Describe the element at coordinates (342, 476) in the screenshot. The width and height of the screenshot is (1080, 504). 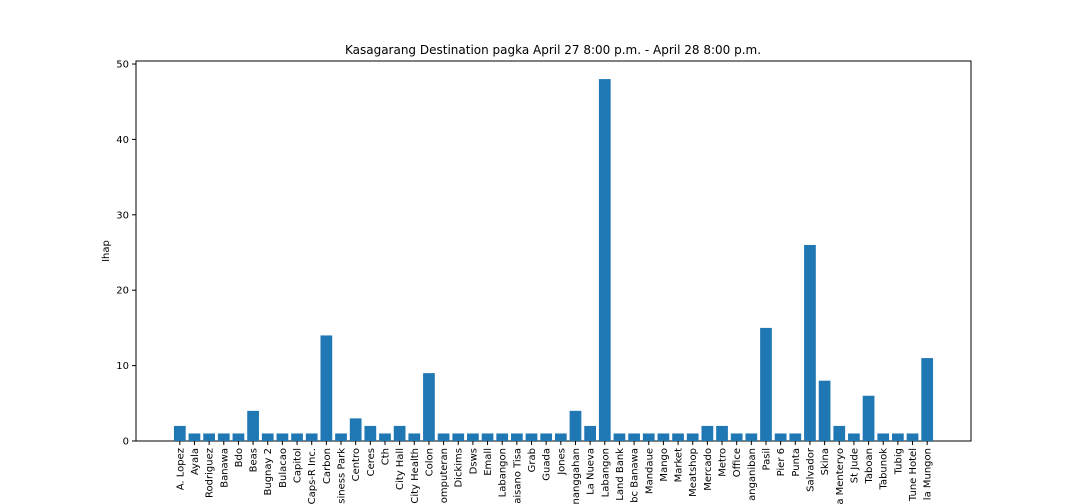
I see `x-tick-label: isiness Park` at that location.